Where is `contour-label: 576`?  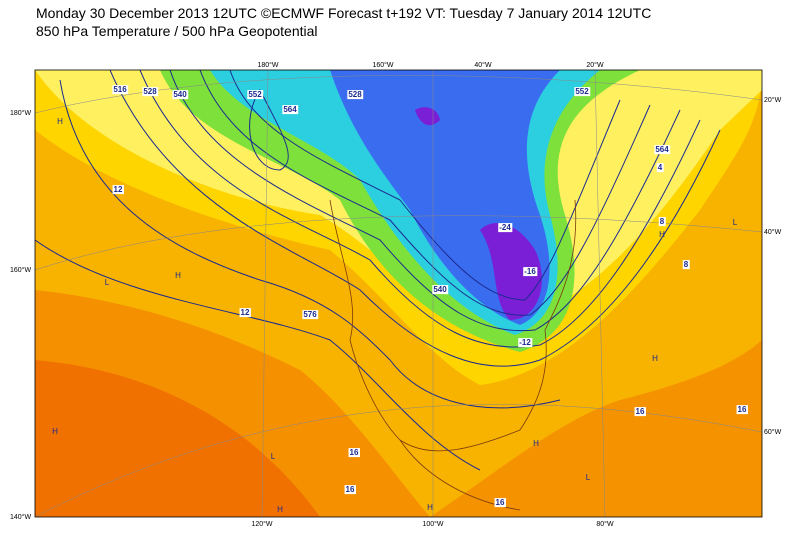
contour-label: 576 is located at coordinates (310, 314).